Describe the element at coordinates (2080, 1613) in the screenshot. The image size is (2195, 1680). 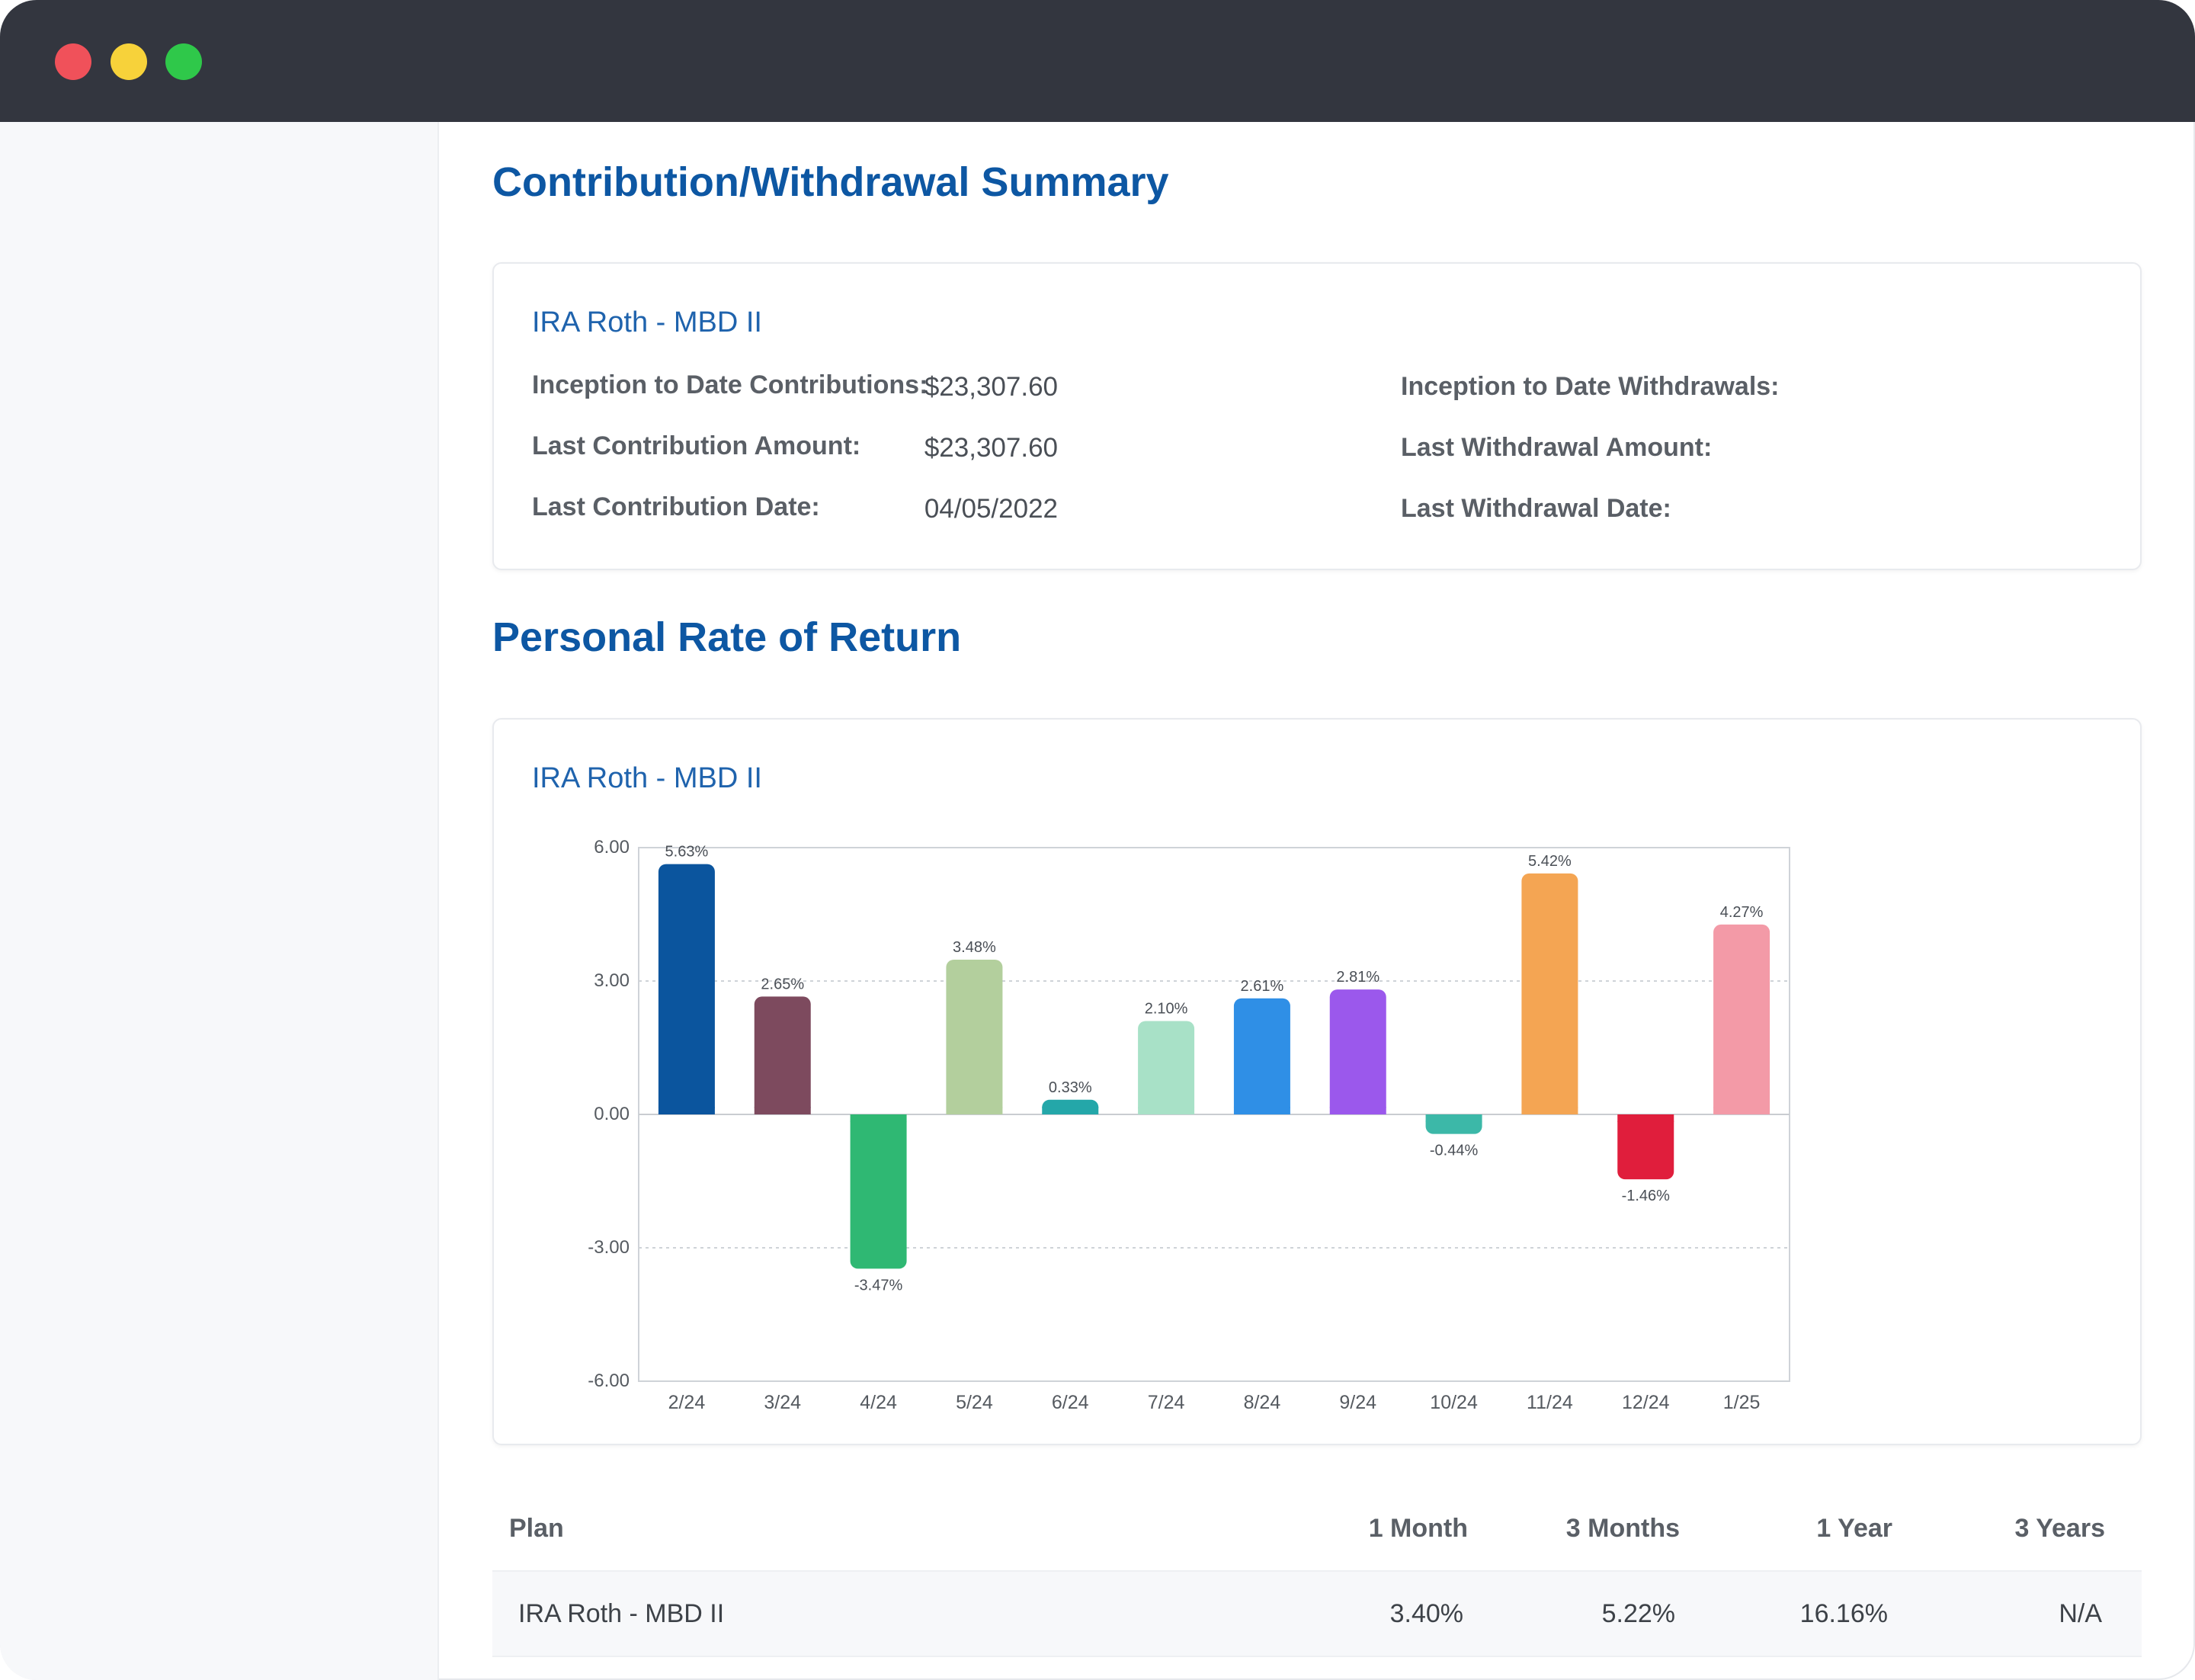
I see `cell-3-years: N/A` at that location.